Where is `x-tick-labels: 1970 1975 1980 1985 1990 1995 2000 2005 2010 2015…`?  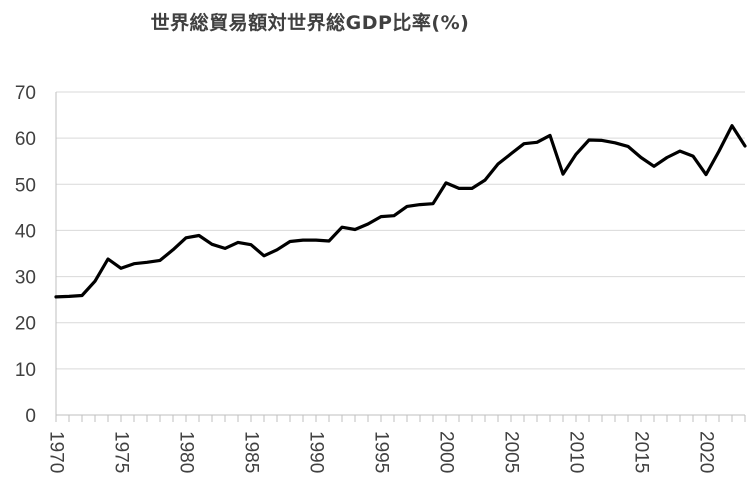
x-tick-labels: 1970 1975 1980 1985 1990 1995 2000 2005 2010 2015… is located at coordinates (381, 452).